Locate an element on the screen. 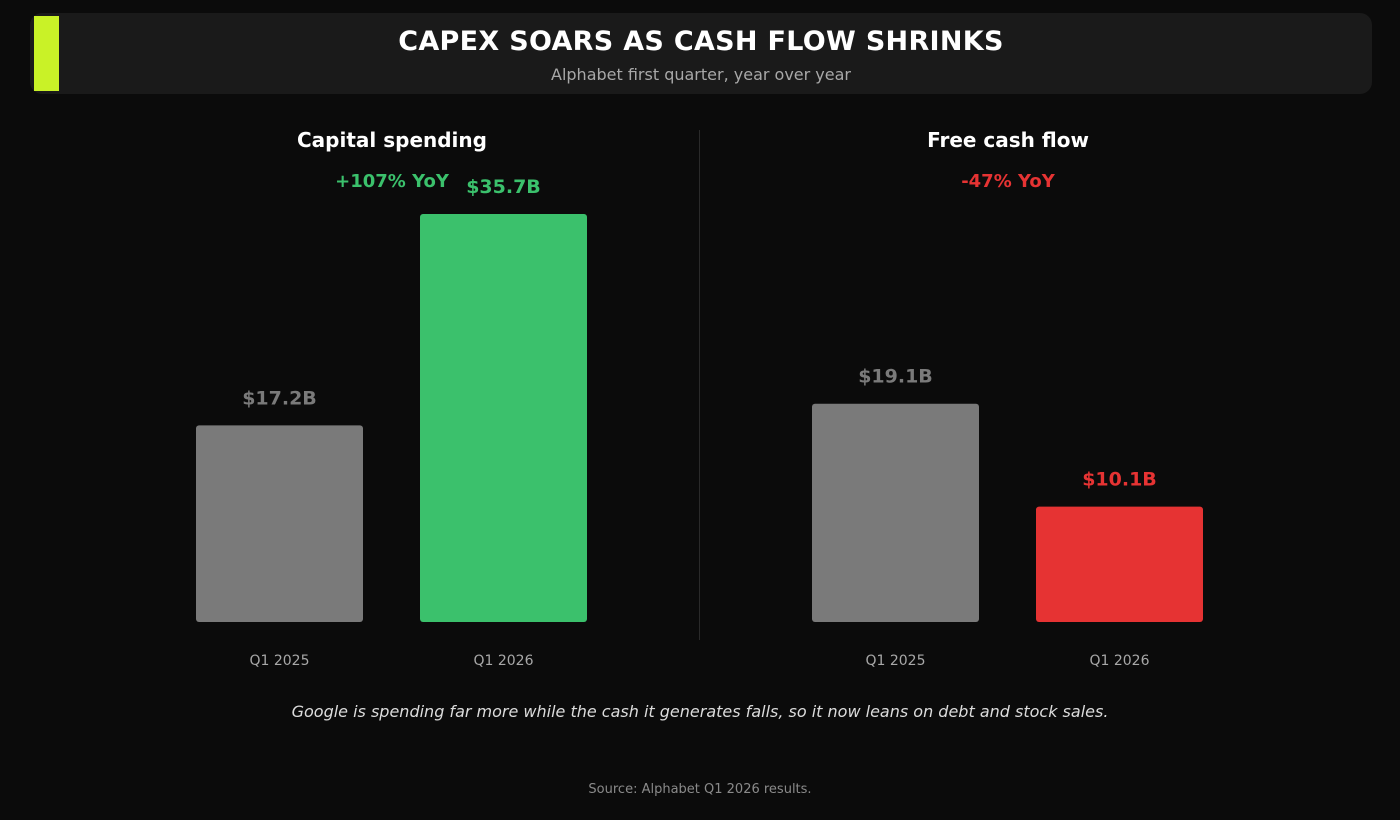 The height and width of the screenshot is (820, 1400). fcf-q1-2025-bar is located at coordinates (895, 512).